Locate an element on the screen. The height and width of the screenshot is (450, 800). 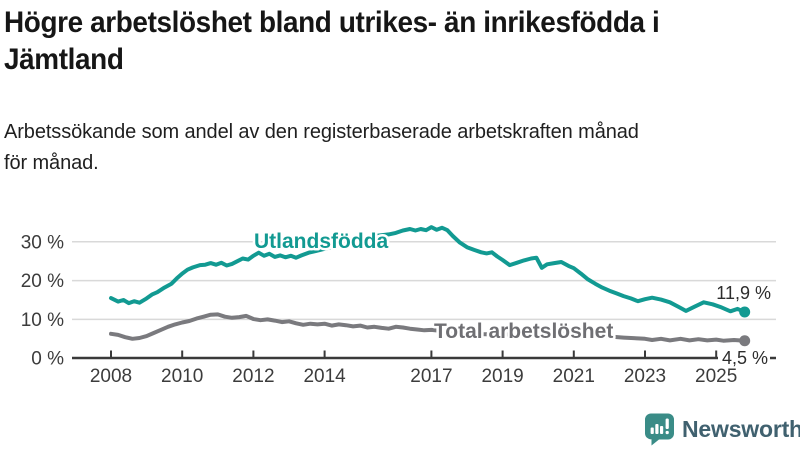
x-tick-label: 2019 is located at coordinates (502, 376).